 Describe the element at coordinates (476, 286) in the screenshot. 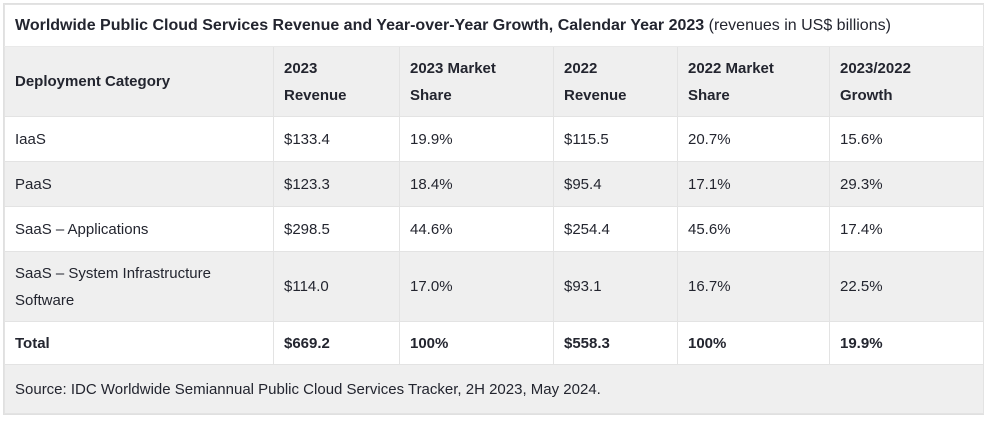

I see `table-cell: 17.0%` at that location.